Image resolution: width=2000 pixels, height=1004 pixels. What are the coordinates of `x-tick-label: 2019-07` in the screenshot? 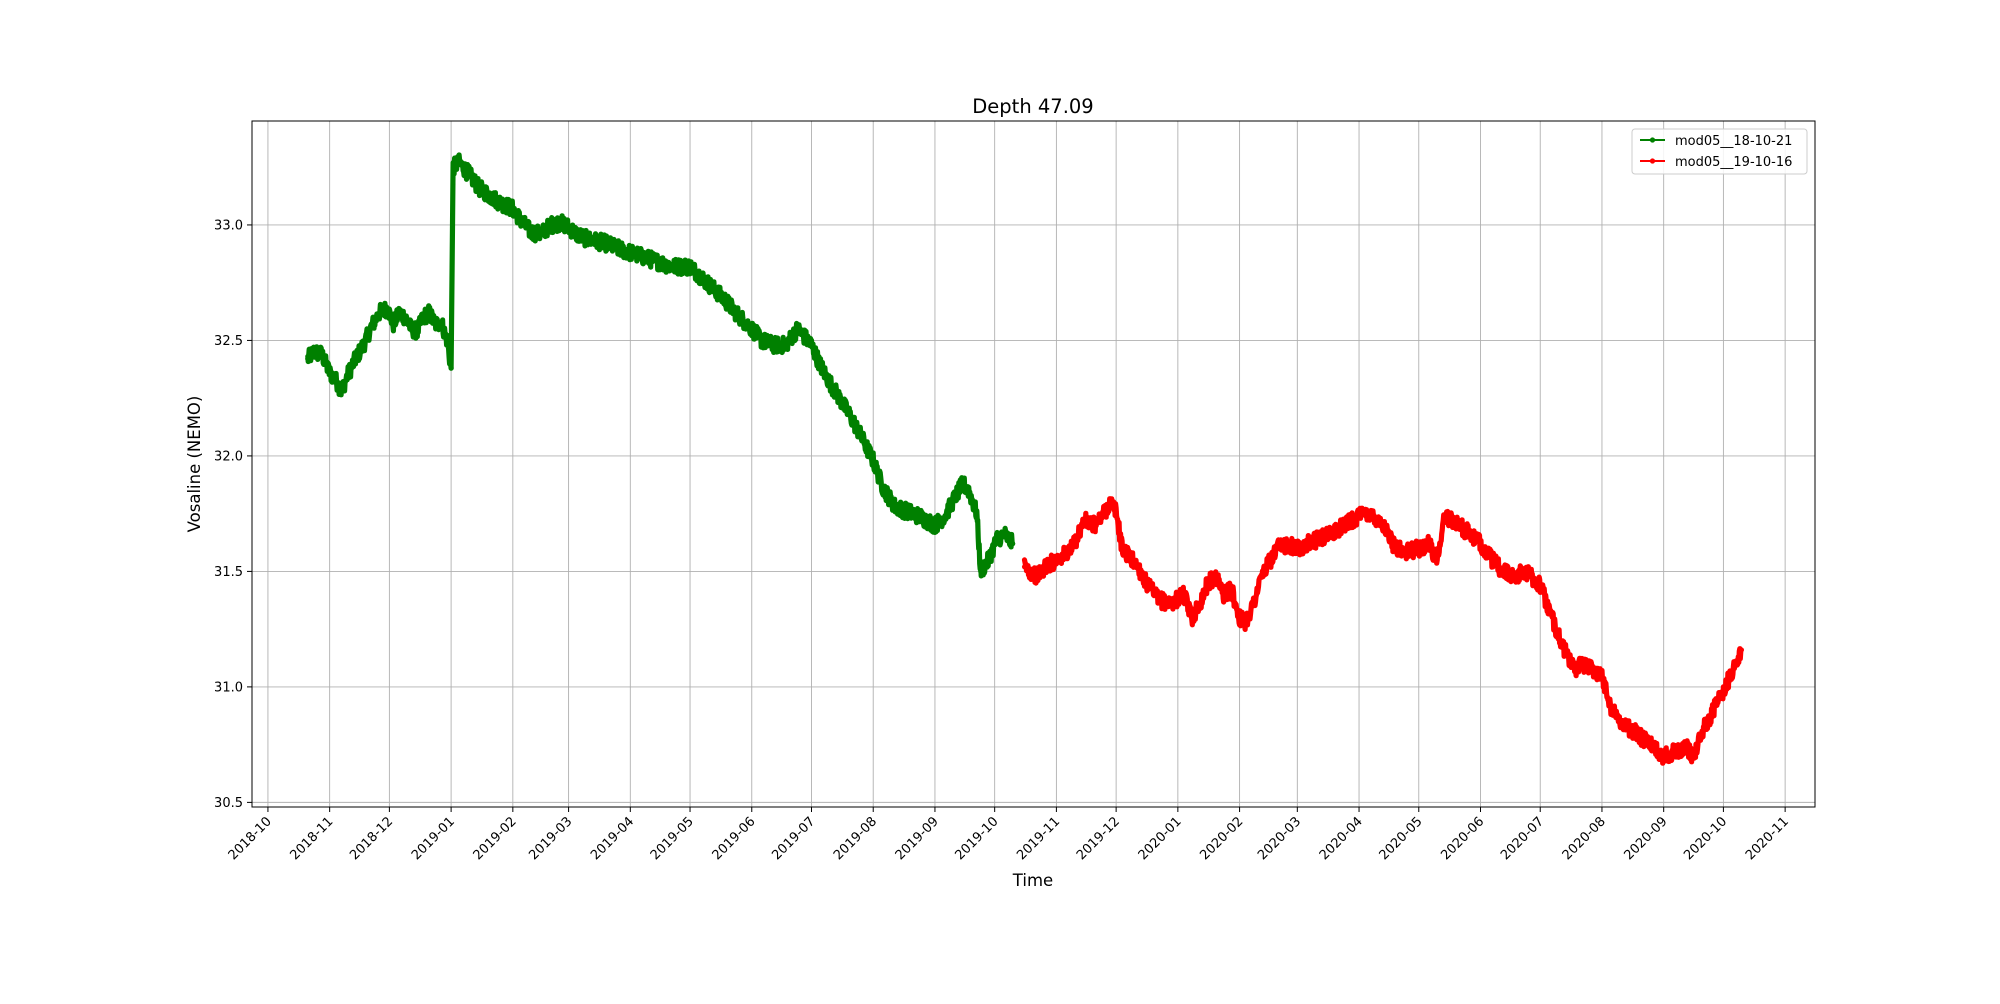 It's located at (793, 838).